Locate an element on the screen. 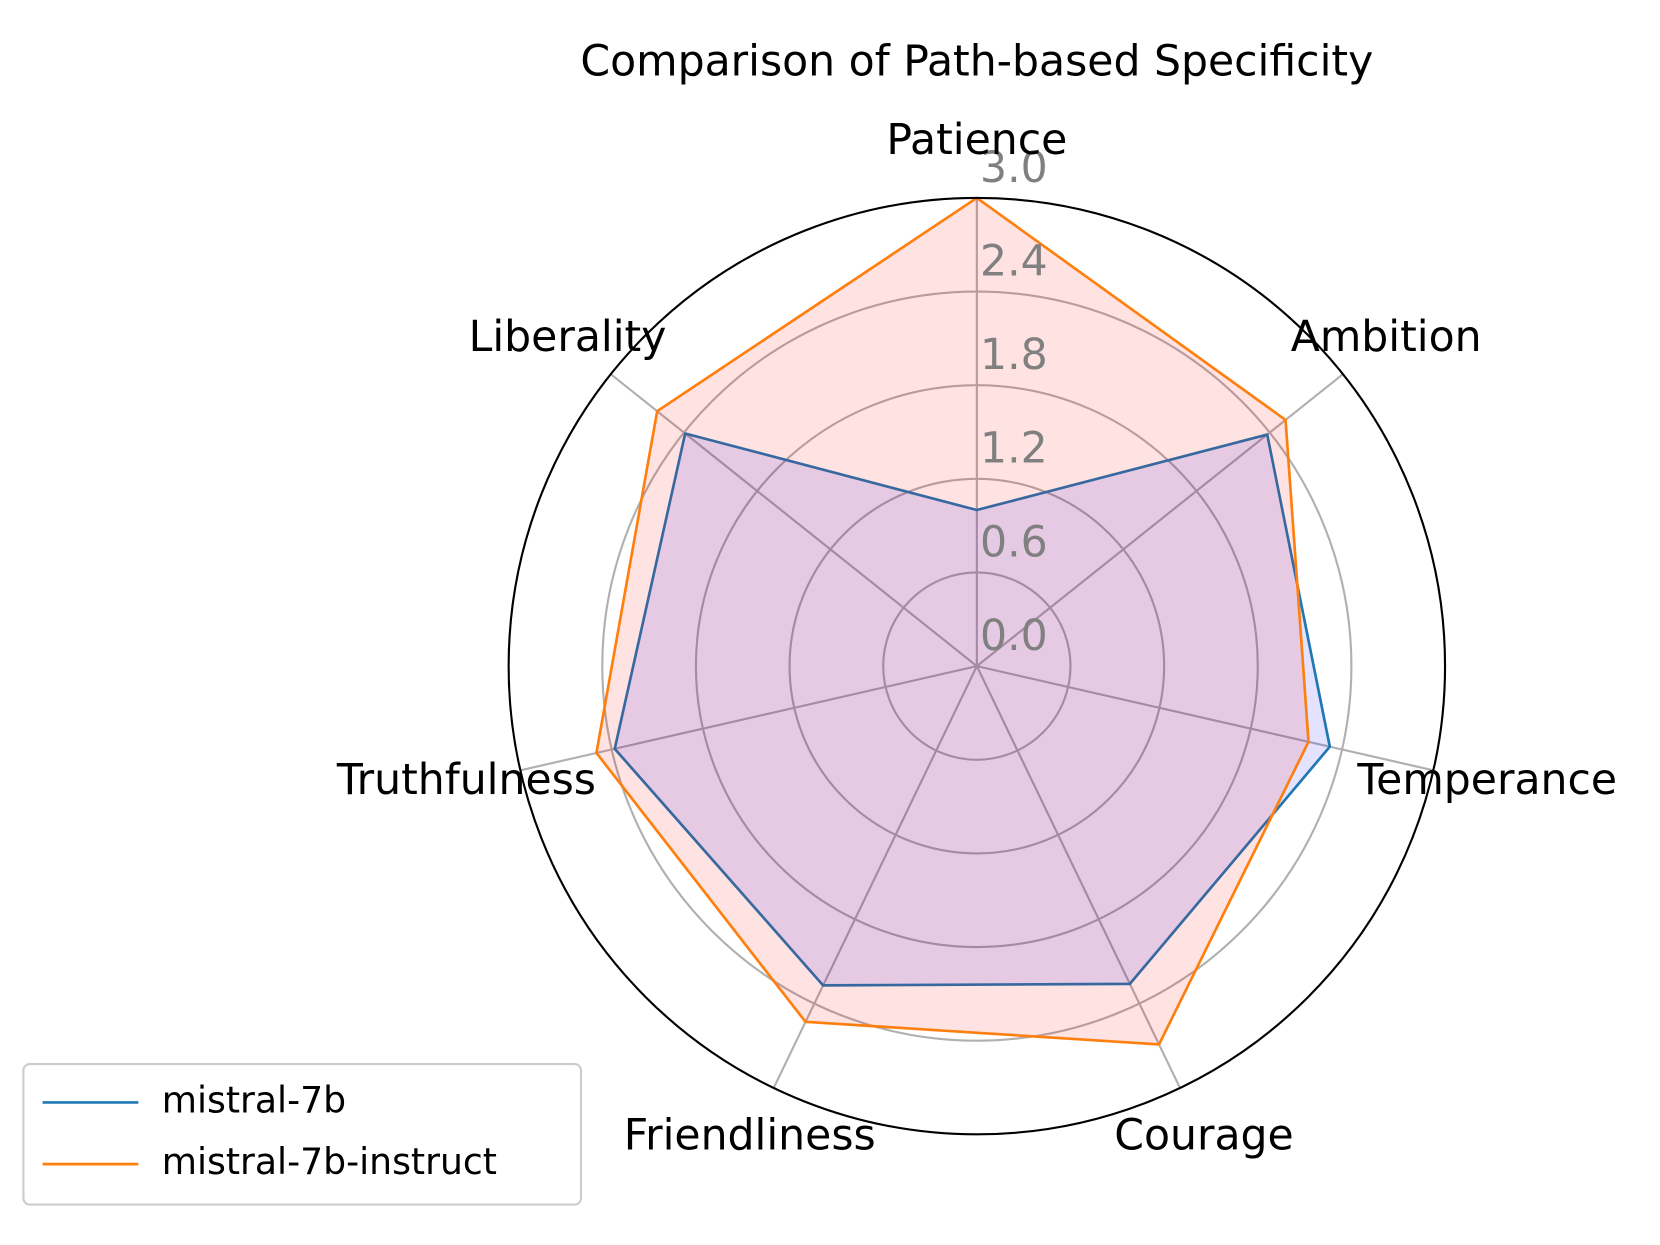 The image size is (1660, 1245). legend-box is located at coordinates (302, 1134).